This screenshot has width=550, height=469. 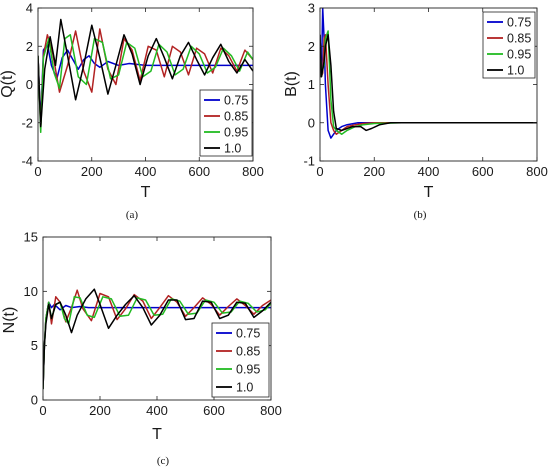 What do you see at coordinates (34, 345) in the screenshot?
I see `y-tick-label: 5` at bounding box center [34, 345].